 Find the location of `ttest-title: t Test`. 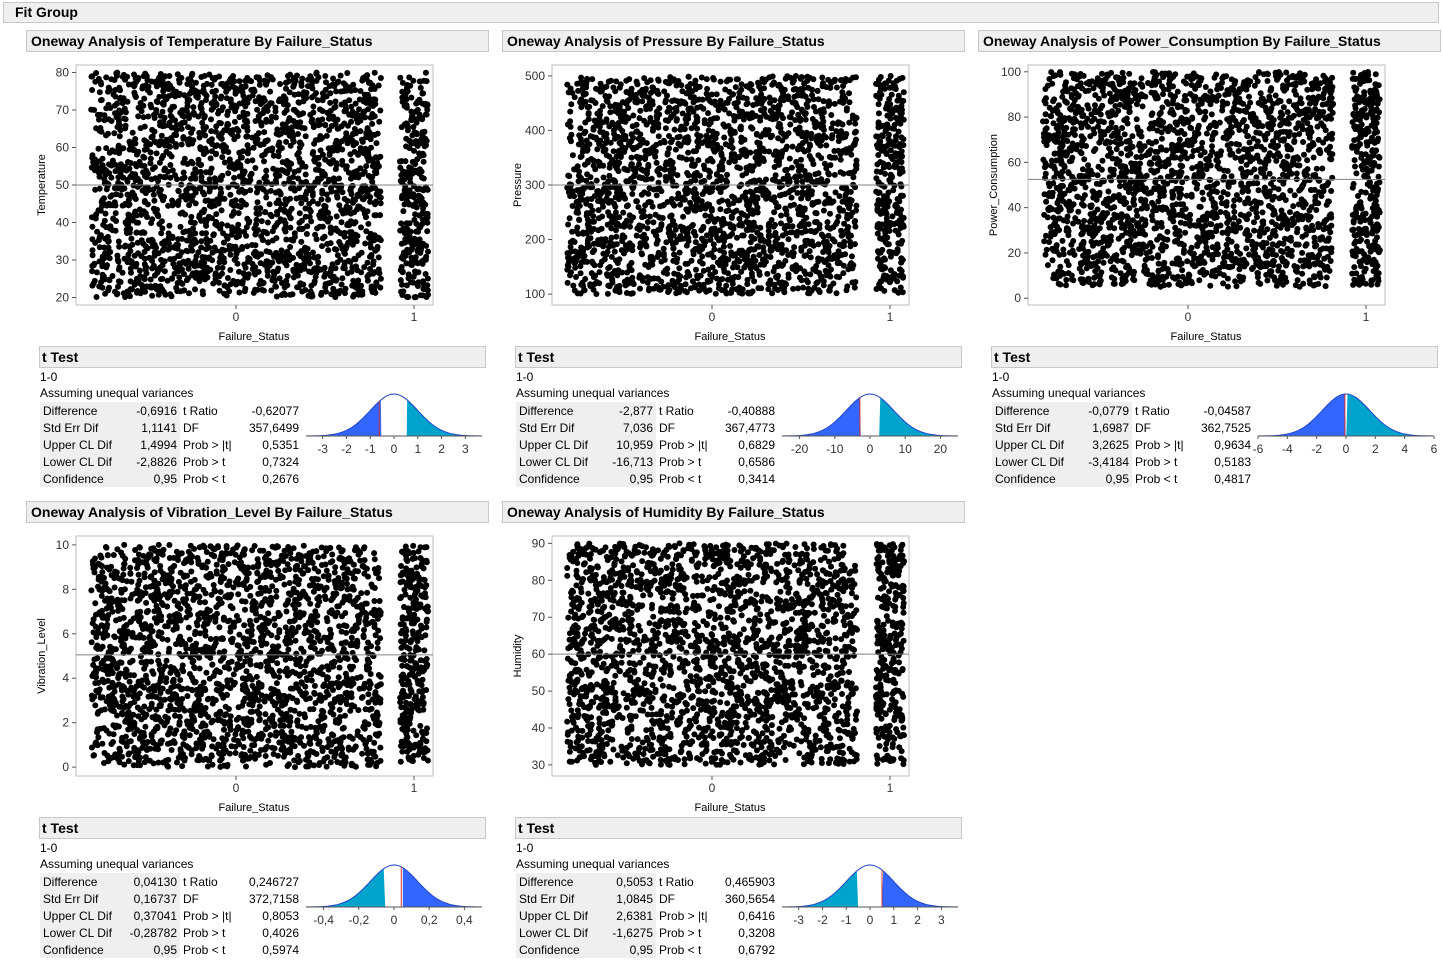

ttest-title: t Test is located at coordinates (262, 357).